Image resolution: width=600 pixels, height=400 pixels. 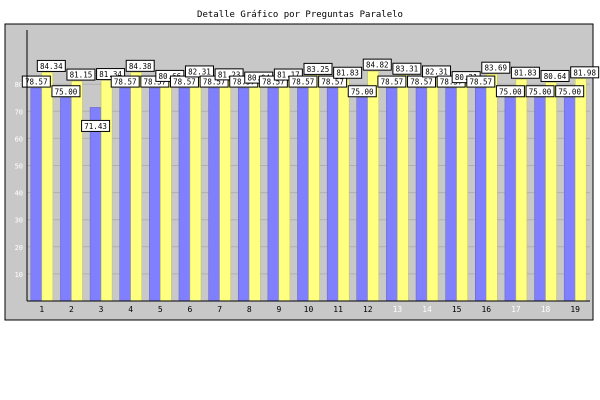 I want to click on data-label: 81.34, so click(x=110, y=74).